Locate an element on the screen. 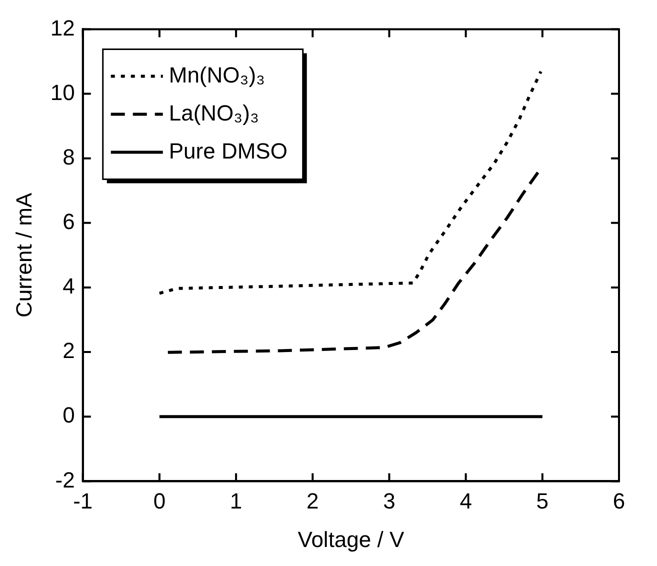 The width and height of the screenshot is (657, 566). y-axis-title: Current / mA is located at coordinates (23, 255).